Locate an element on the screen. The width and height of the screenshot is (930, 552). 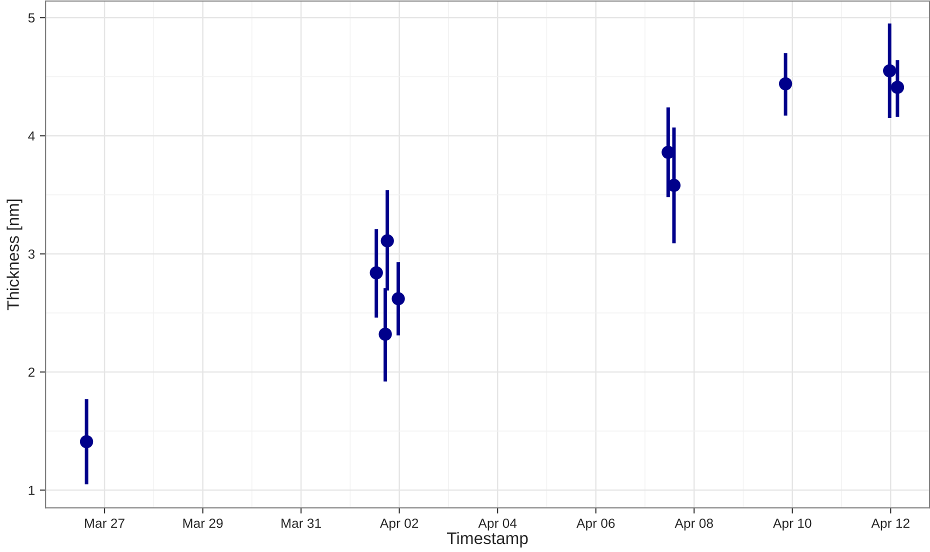
x-tick-label: Apr 12 is located at coordinates (890, 524).